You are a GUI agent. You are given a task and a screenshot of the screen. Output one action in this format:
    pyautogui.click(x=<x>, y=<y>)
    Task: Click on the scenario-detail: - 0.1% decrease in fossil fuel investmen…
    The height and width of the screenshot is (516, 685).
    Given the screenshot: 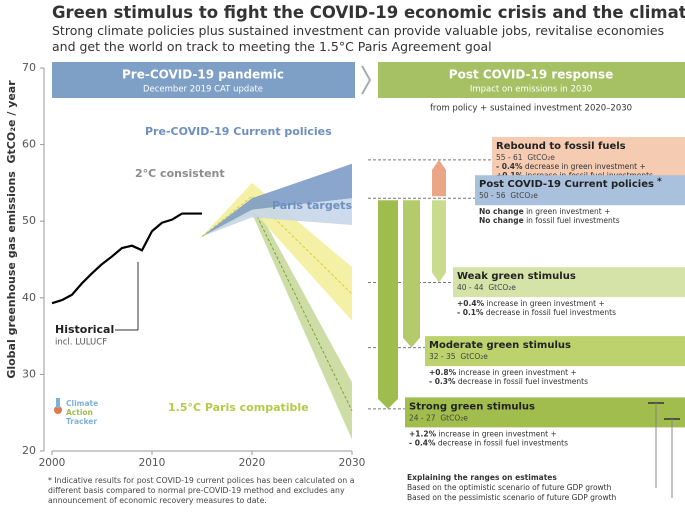 What is the action you would take?
    pyautogui.click(x=536, y=312)
    